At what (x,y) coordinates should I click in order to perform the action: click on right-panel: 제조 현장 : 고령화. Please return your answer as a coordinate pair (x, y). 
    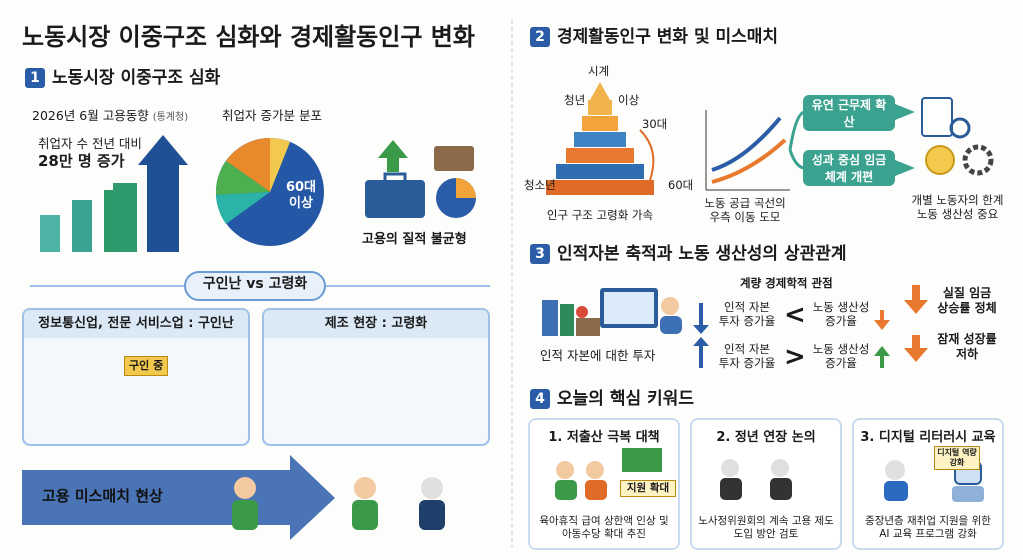
    Looking at the image, I should click on (376, 377).